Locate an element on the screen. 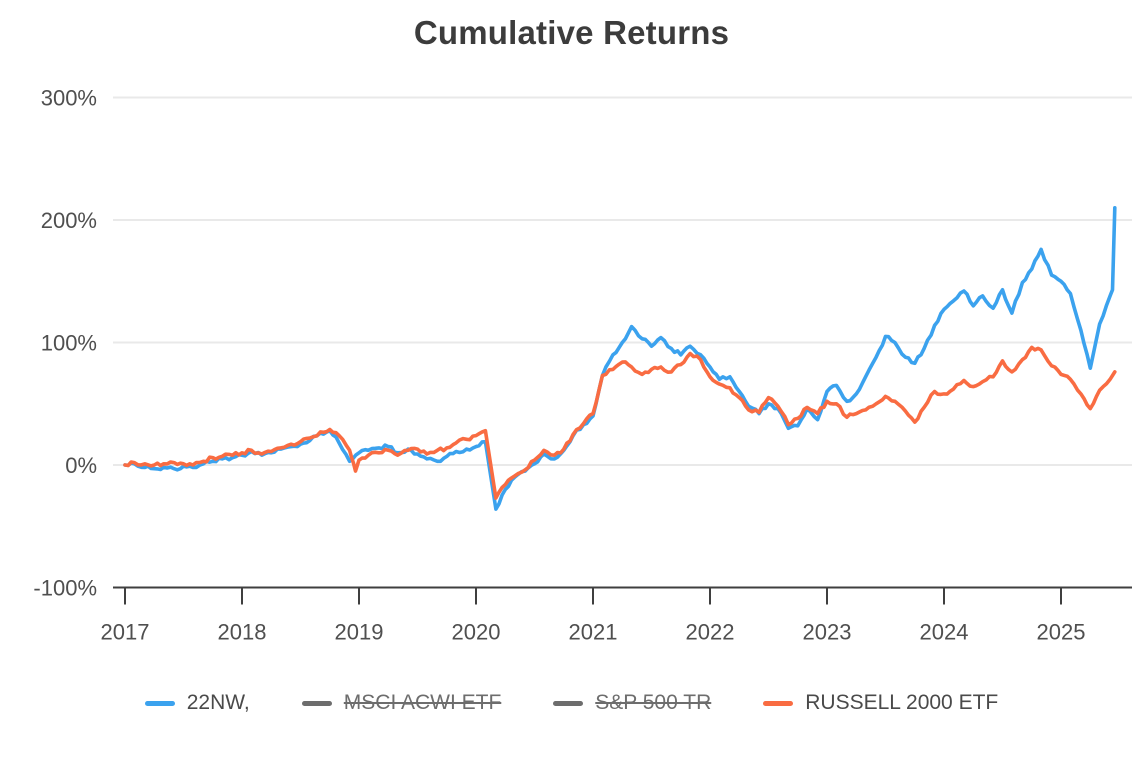 This screenshot has width=1143, height=762. legend-label-22nw: 22NW, is located at coordinates (218, 702).